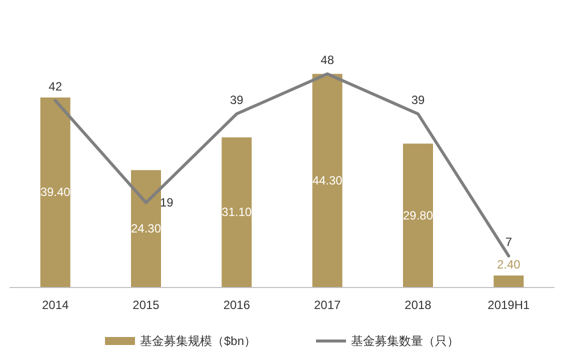 This screenshot has width=564, height=360. I want to click on x-tick-label: 2015, so click(146, 305).